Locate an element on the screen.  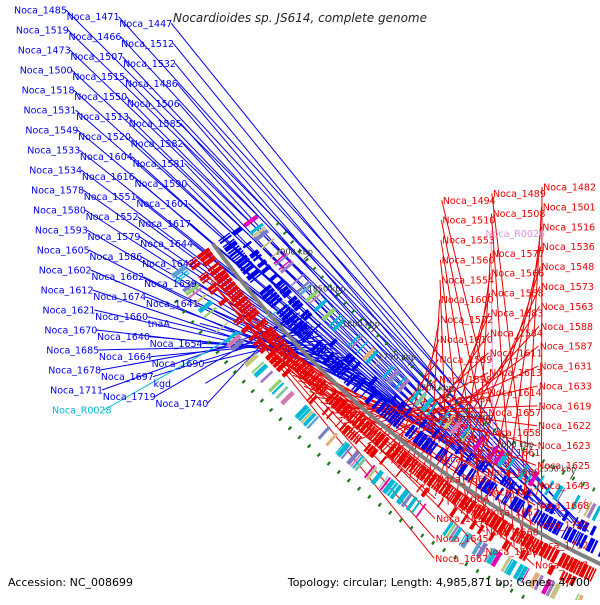
gene-label: Noca_1548 is located at coordinates (567, 267).